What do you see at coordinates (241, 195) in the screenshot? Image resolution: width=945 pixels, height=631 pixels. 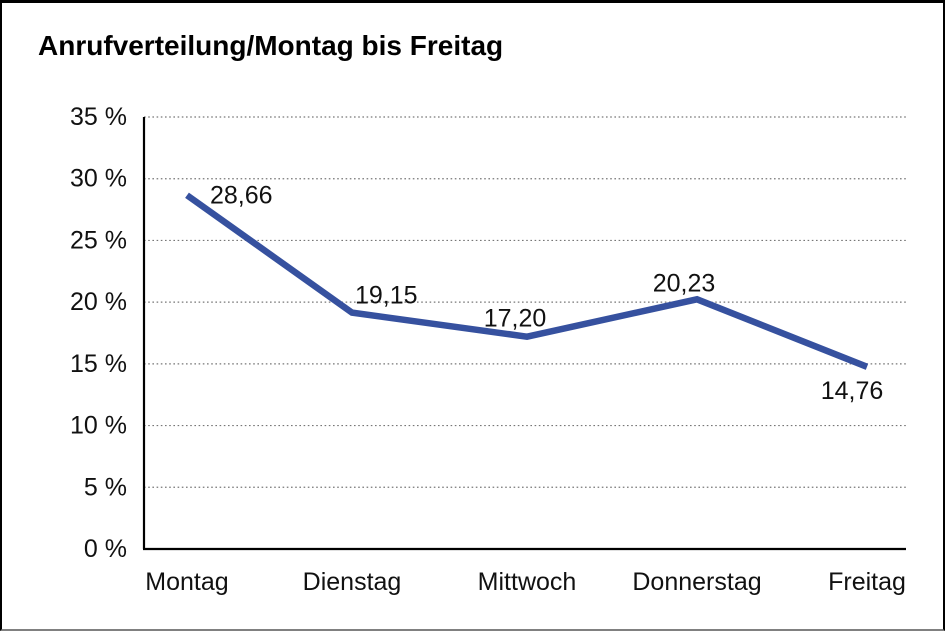 I see `data-point-label: 28,66` at bounding box center [241, 195].